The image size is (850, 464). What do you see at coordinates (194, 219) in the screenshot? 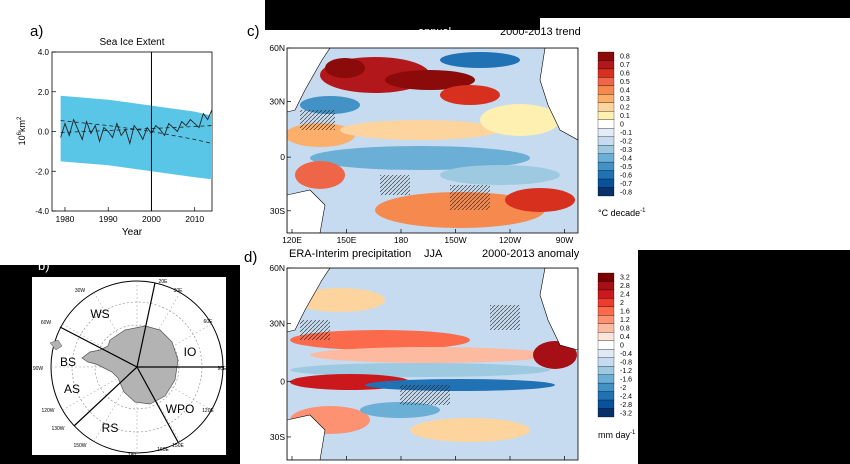
I see `x-tick-label: 2010` at bounding box center [194, 219].